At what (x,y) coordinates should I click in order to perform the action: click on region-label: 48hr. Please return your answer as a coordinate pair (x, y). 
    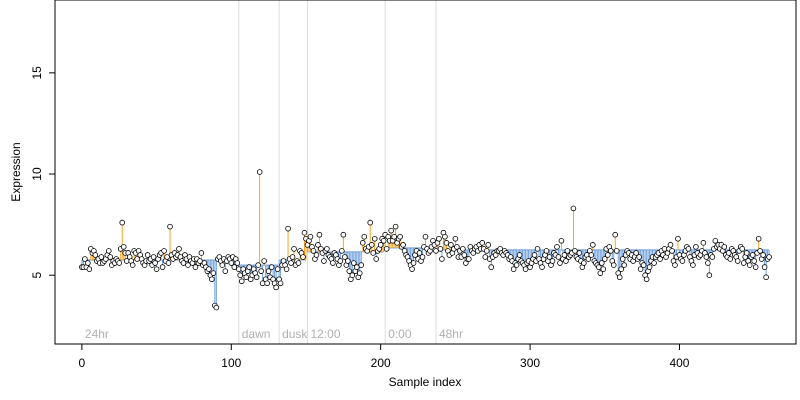
    Looking at the image, I should click on (451, 334).